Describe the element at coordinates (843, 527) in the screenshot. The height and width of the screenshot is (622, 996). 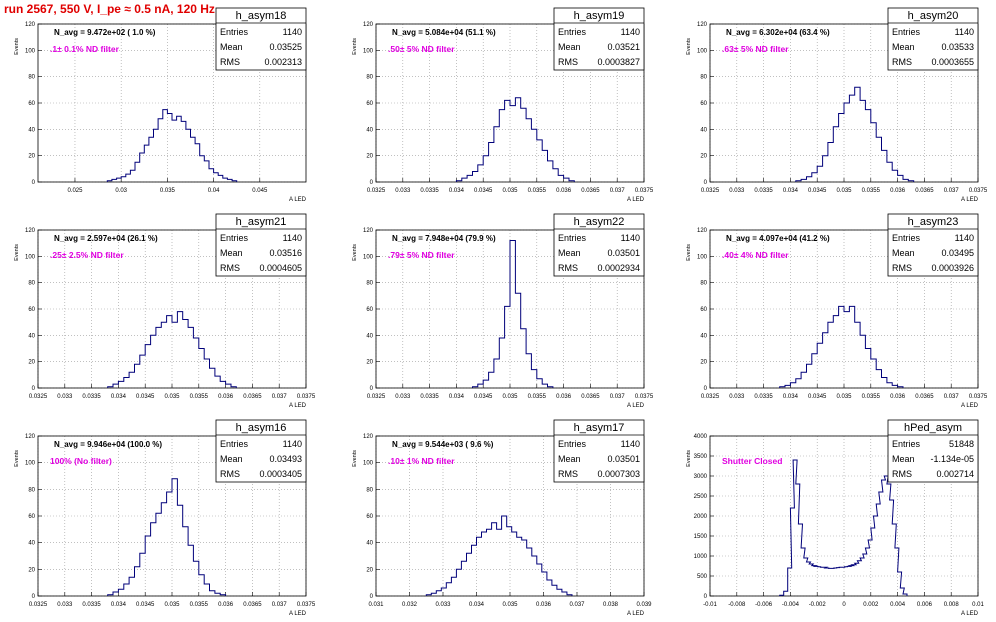
I see `histogram-series-hPed_asym` at that location.